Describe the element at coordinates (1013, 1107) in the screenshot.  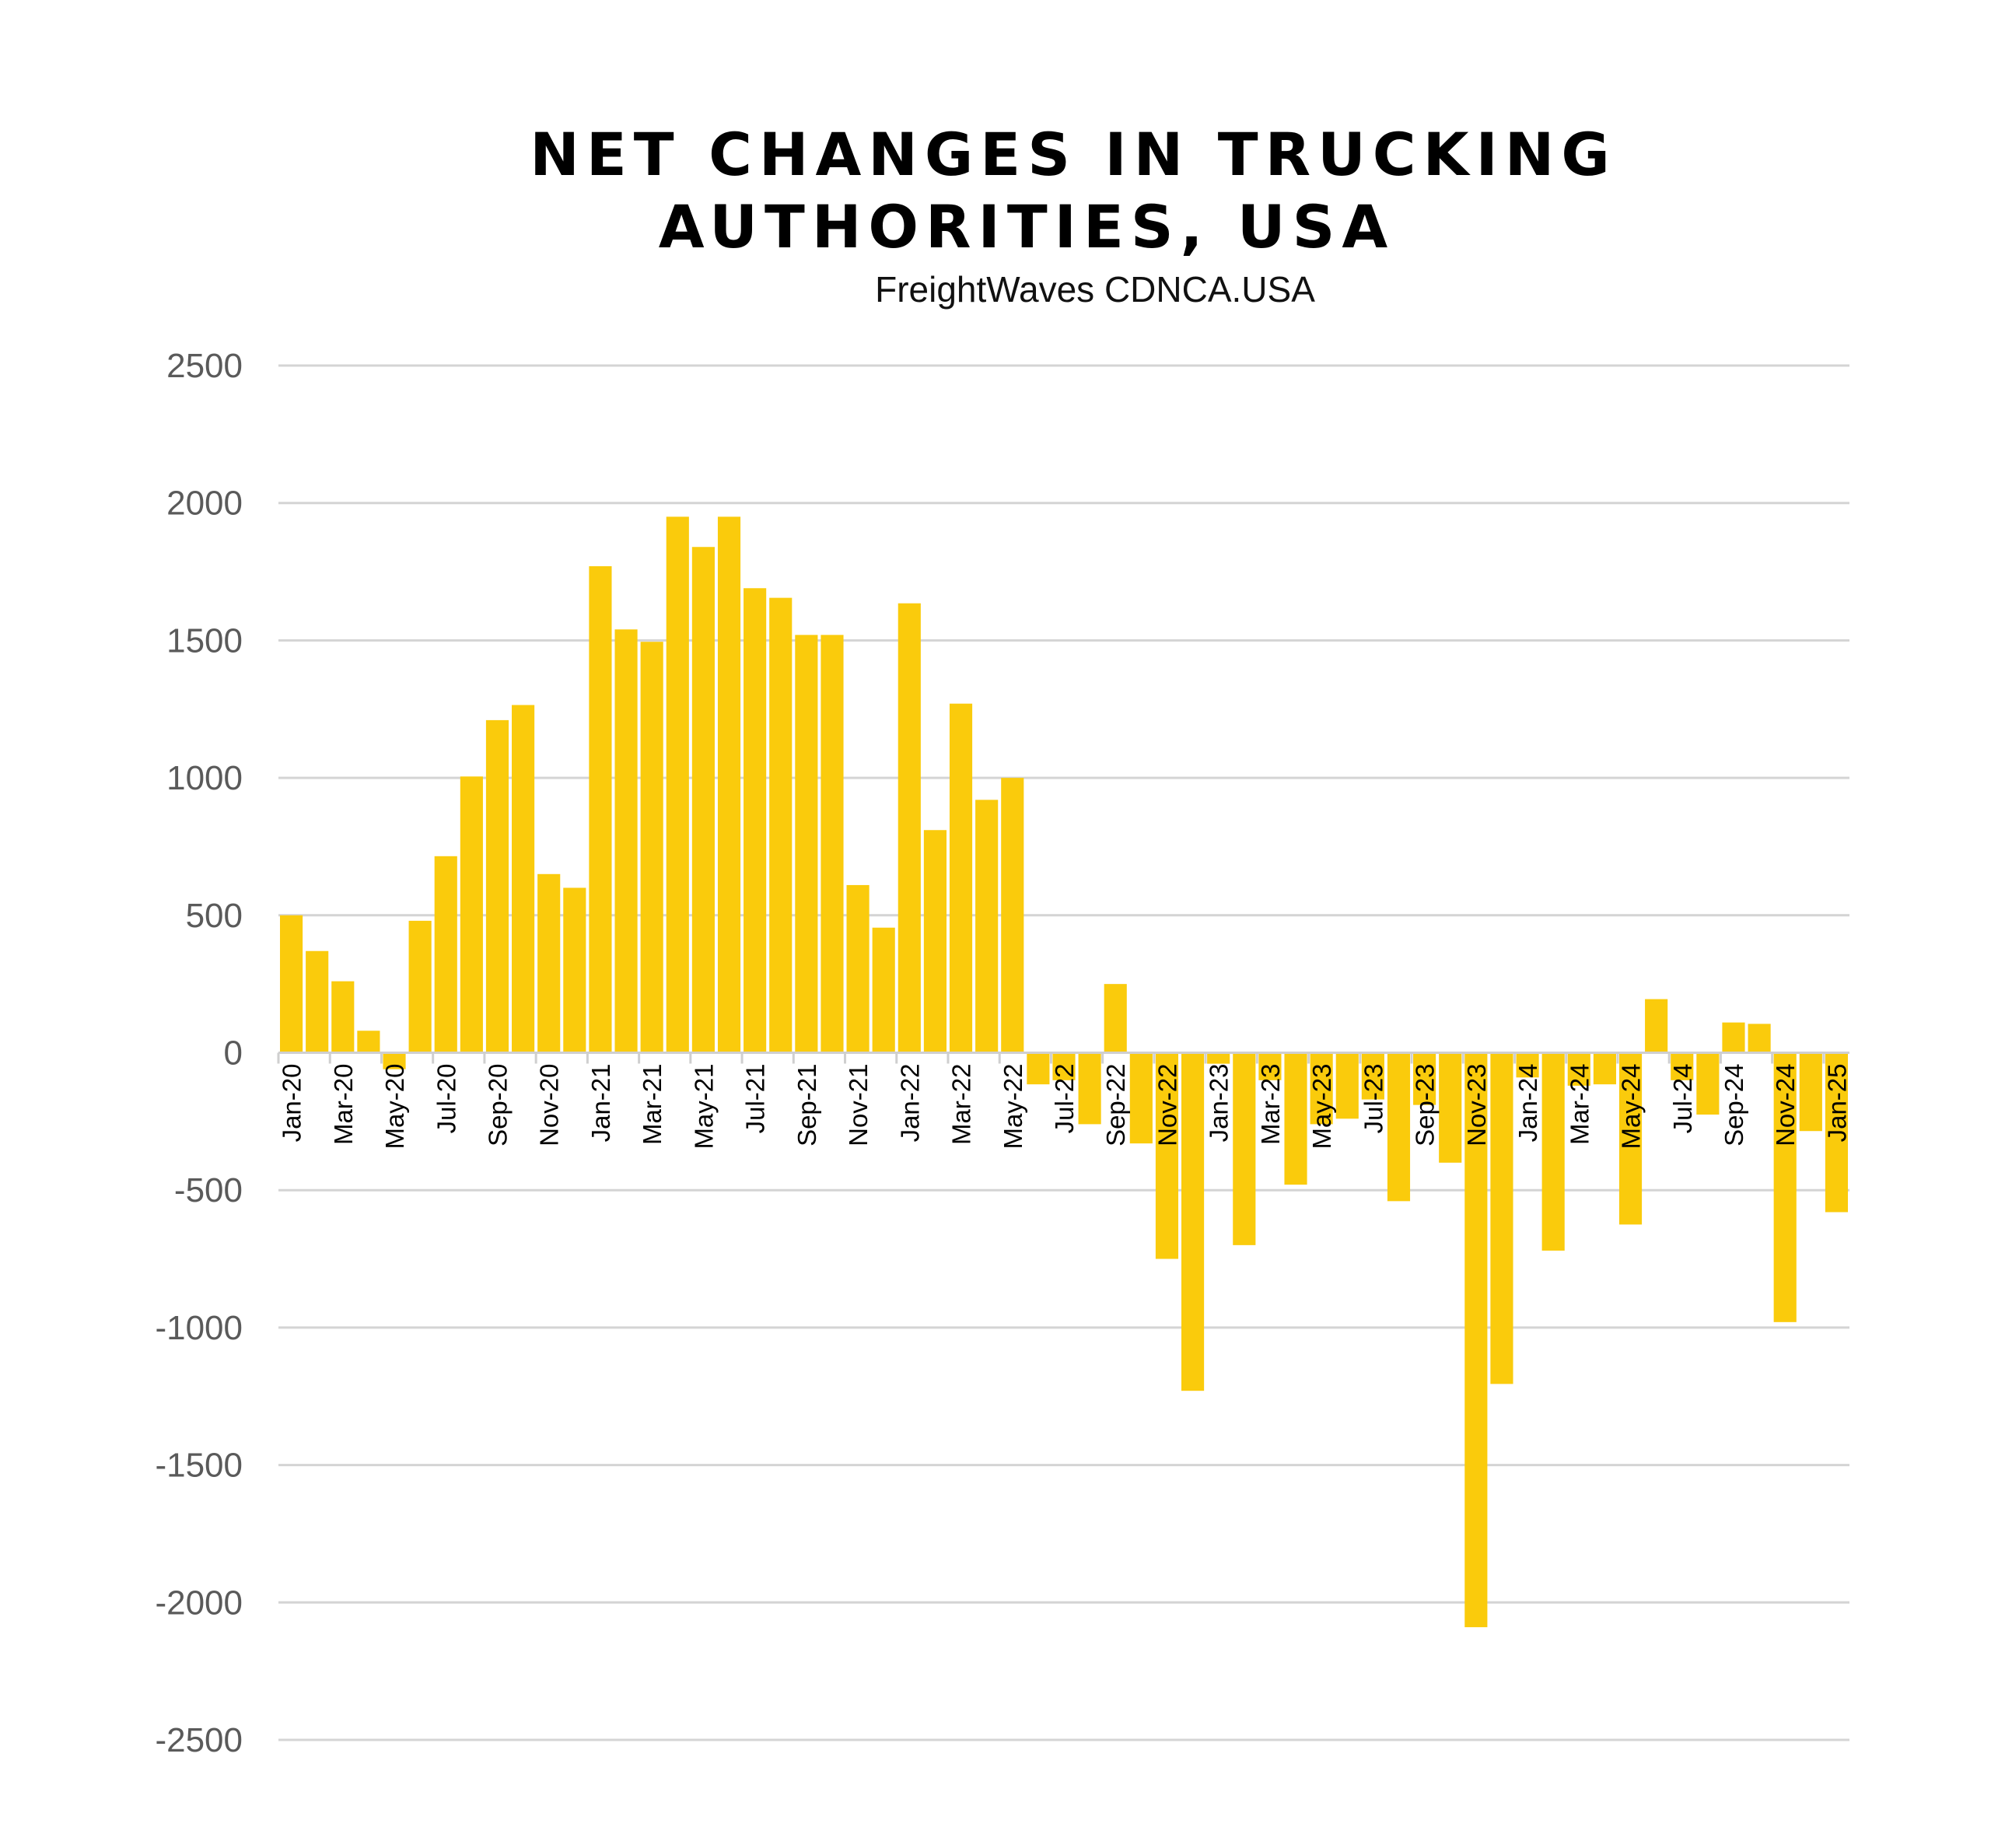
I see `x-tick-label: May-22` at that location.